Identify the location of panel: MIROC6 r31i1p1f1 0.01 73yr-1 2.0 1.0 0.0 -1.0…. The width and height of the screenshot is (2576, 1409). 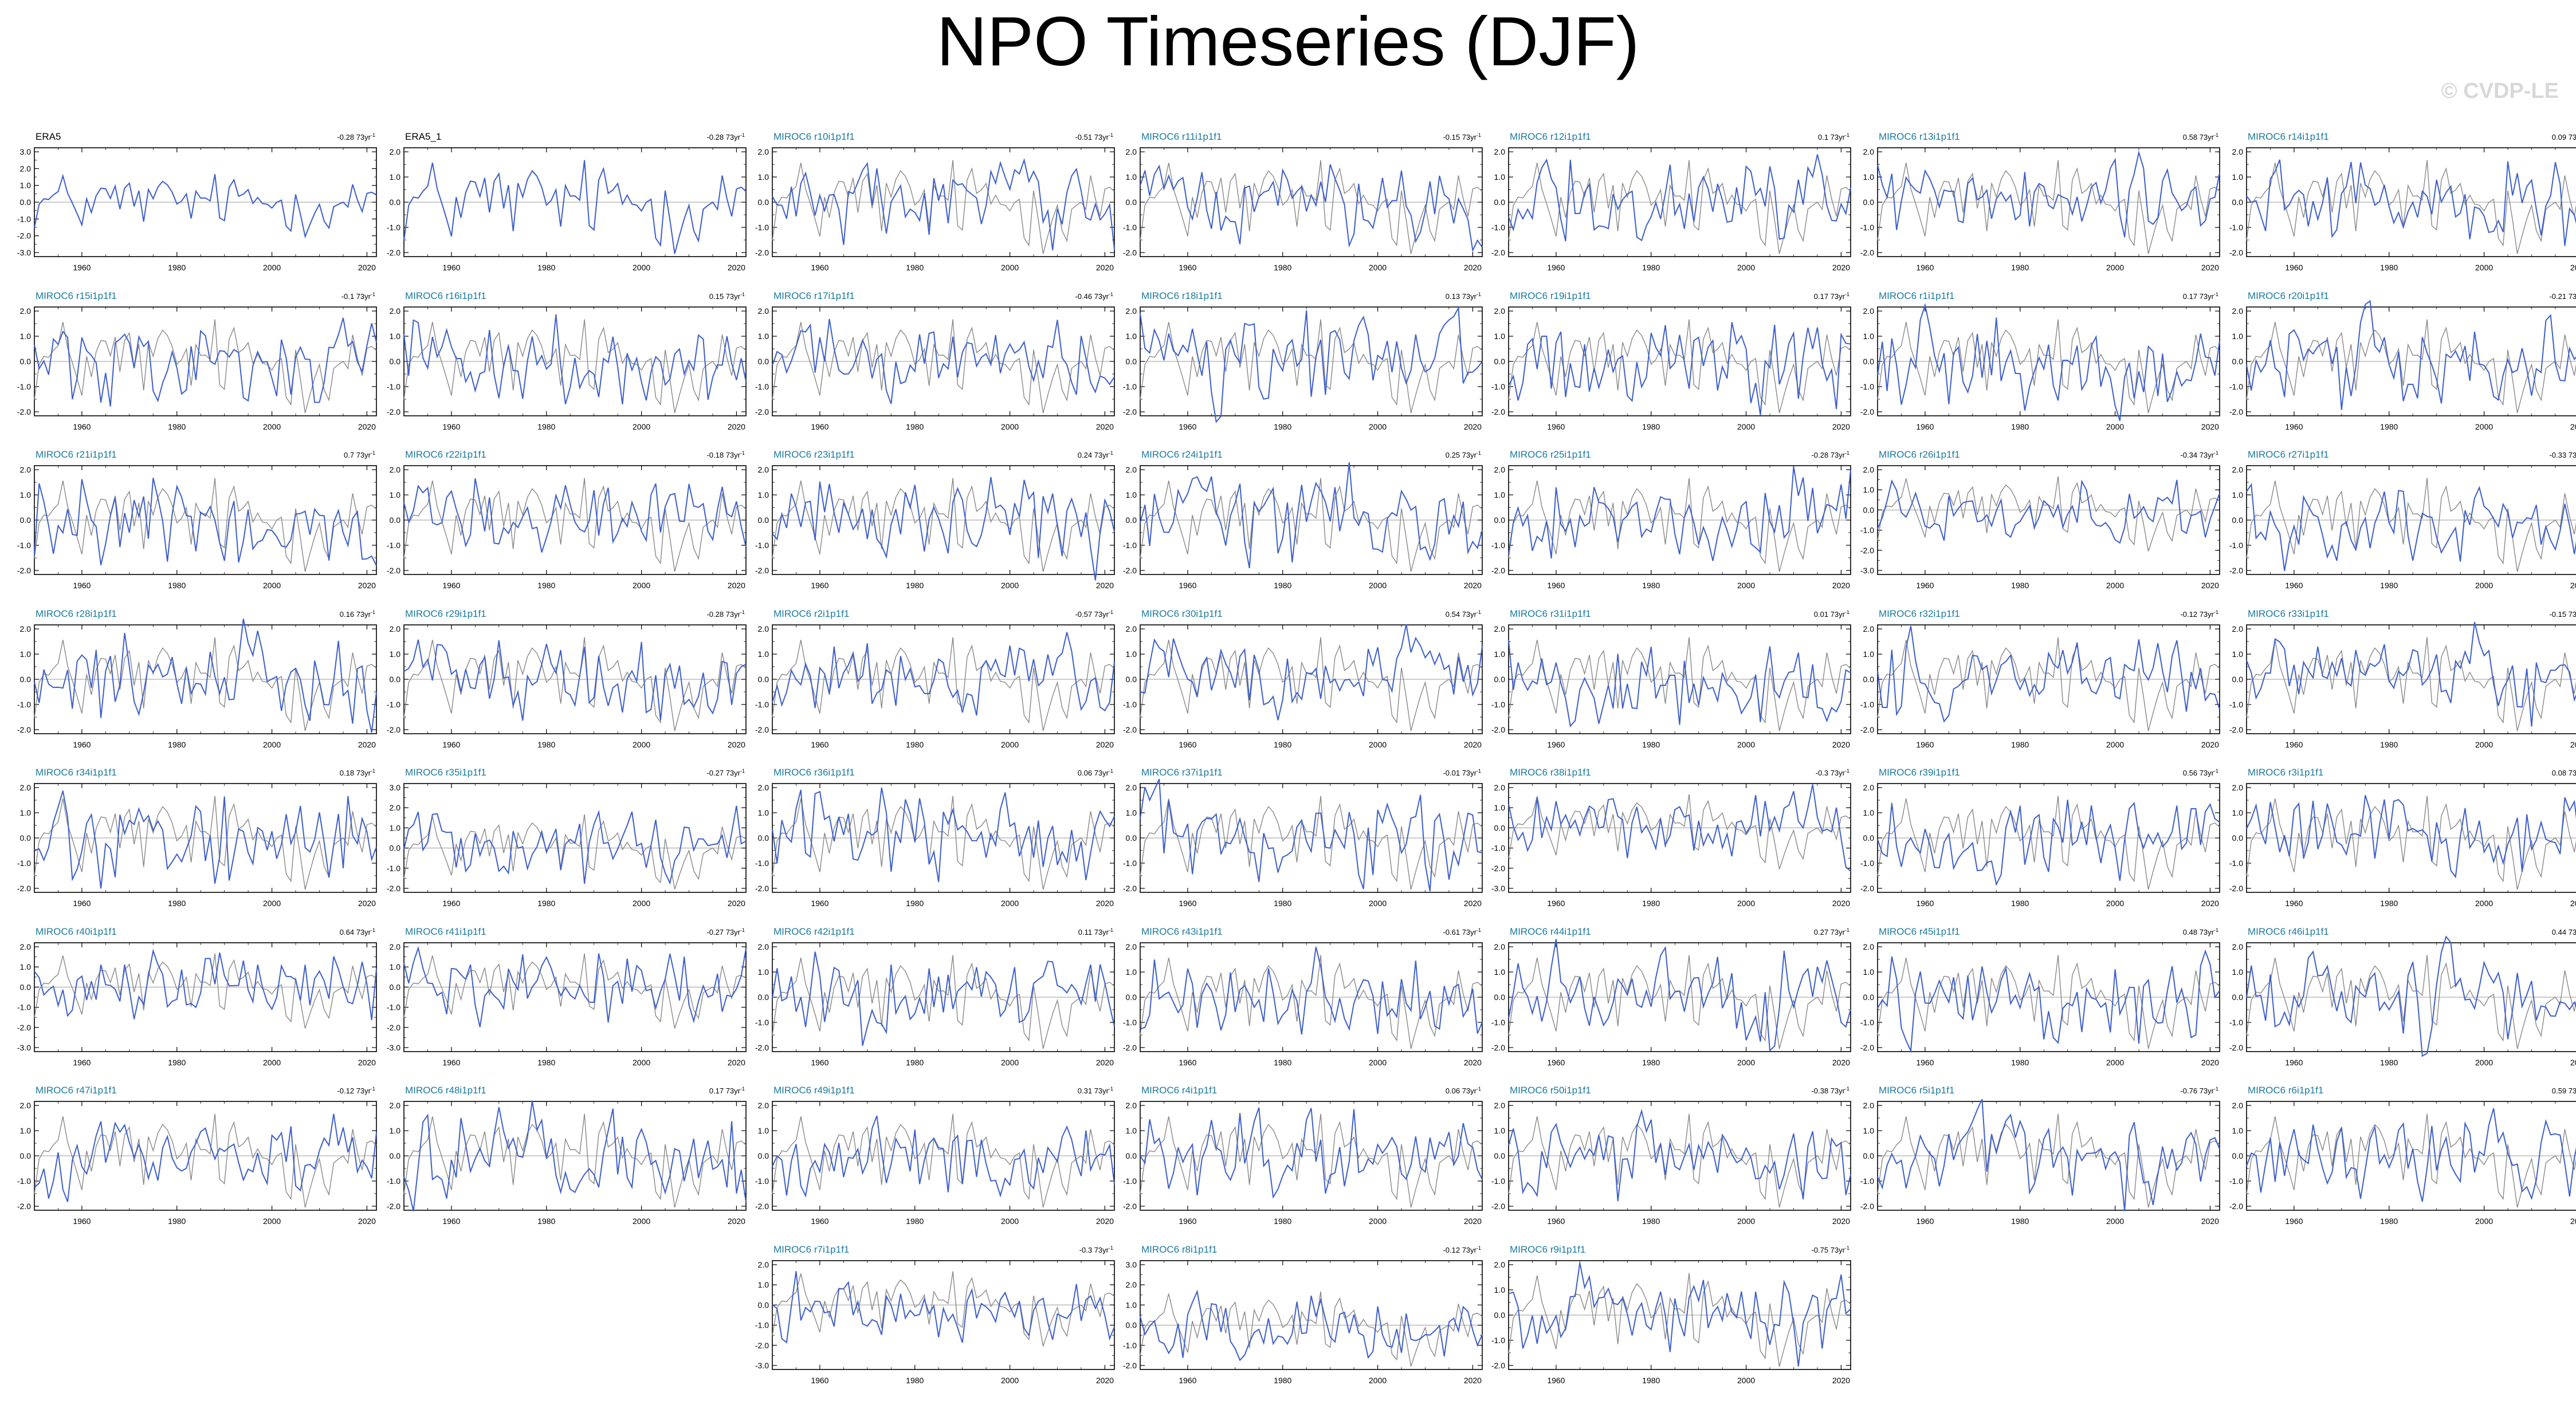
(1671, 678).